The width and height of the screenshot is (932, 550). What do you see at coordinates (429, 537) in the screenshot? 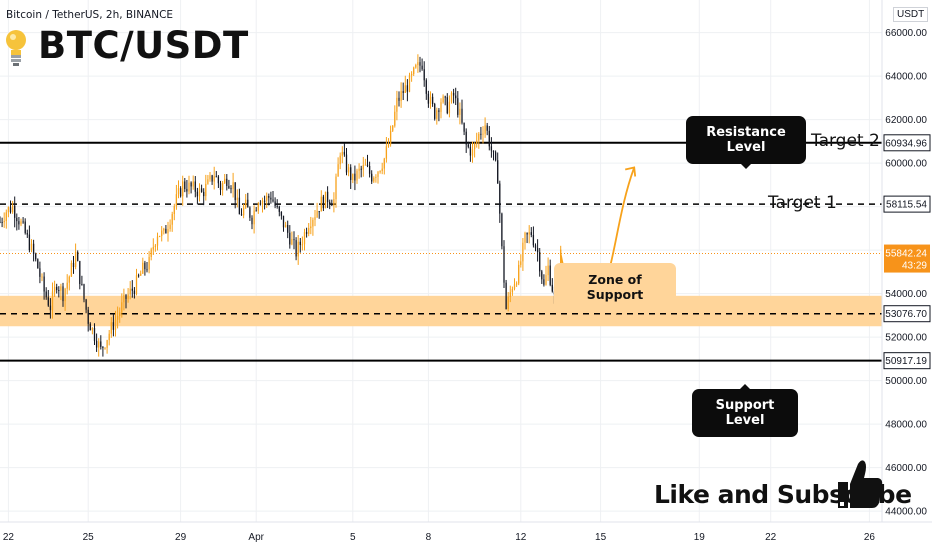
I see `x-tick-label: 8` at bounding box center [429, 537].